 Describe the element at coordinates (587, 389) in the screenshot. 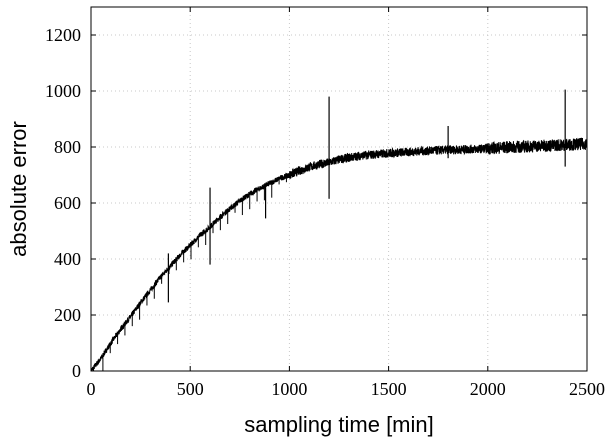

I see `x-tick-label: 2500` at that location.